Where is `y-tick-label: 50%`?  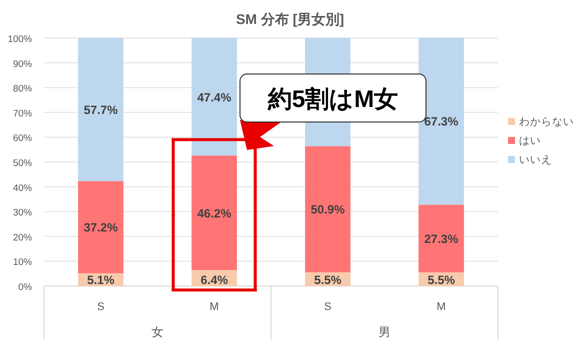
y-tick-label: 50% is located at coordinates (22, 163).